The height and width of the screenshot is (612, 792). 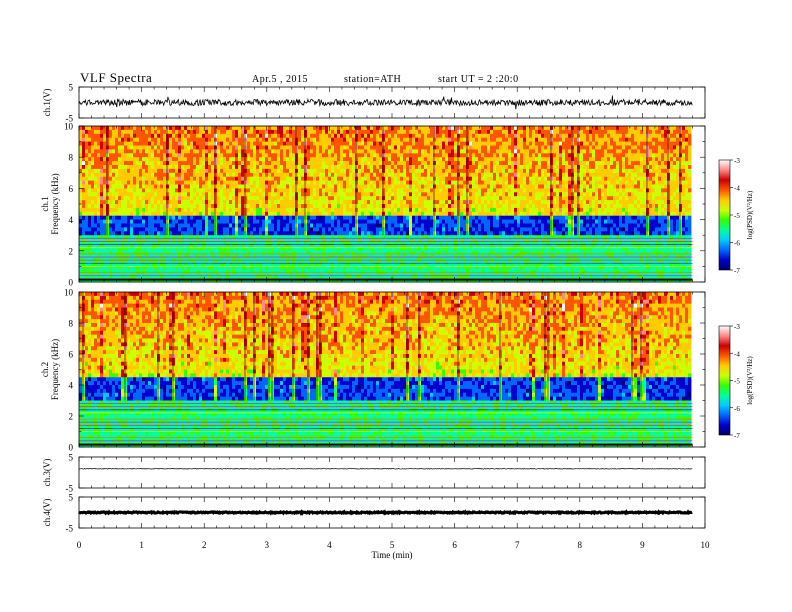 I want to click on ch1-ytick-label: 6, so click(x=71, y=189).